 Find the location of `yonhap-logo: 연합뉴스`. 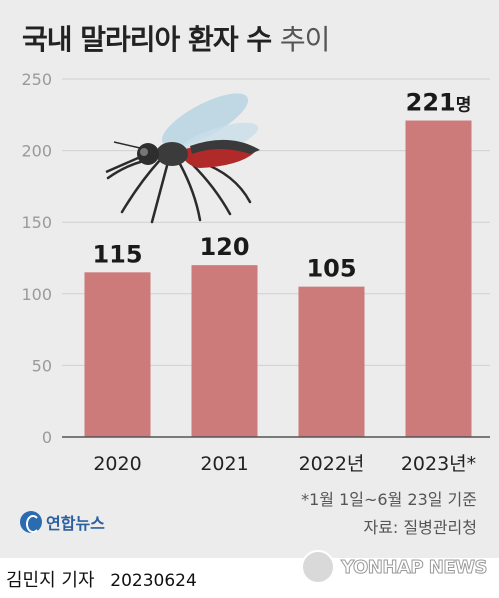

yonhap-logo: 연합뉴스 is located at coordinates (62, 522).